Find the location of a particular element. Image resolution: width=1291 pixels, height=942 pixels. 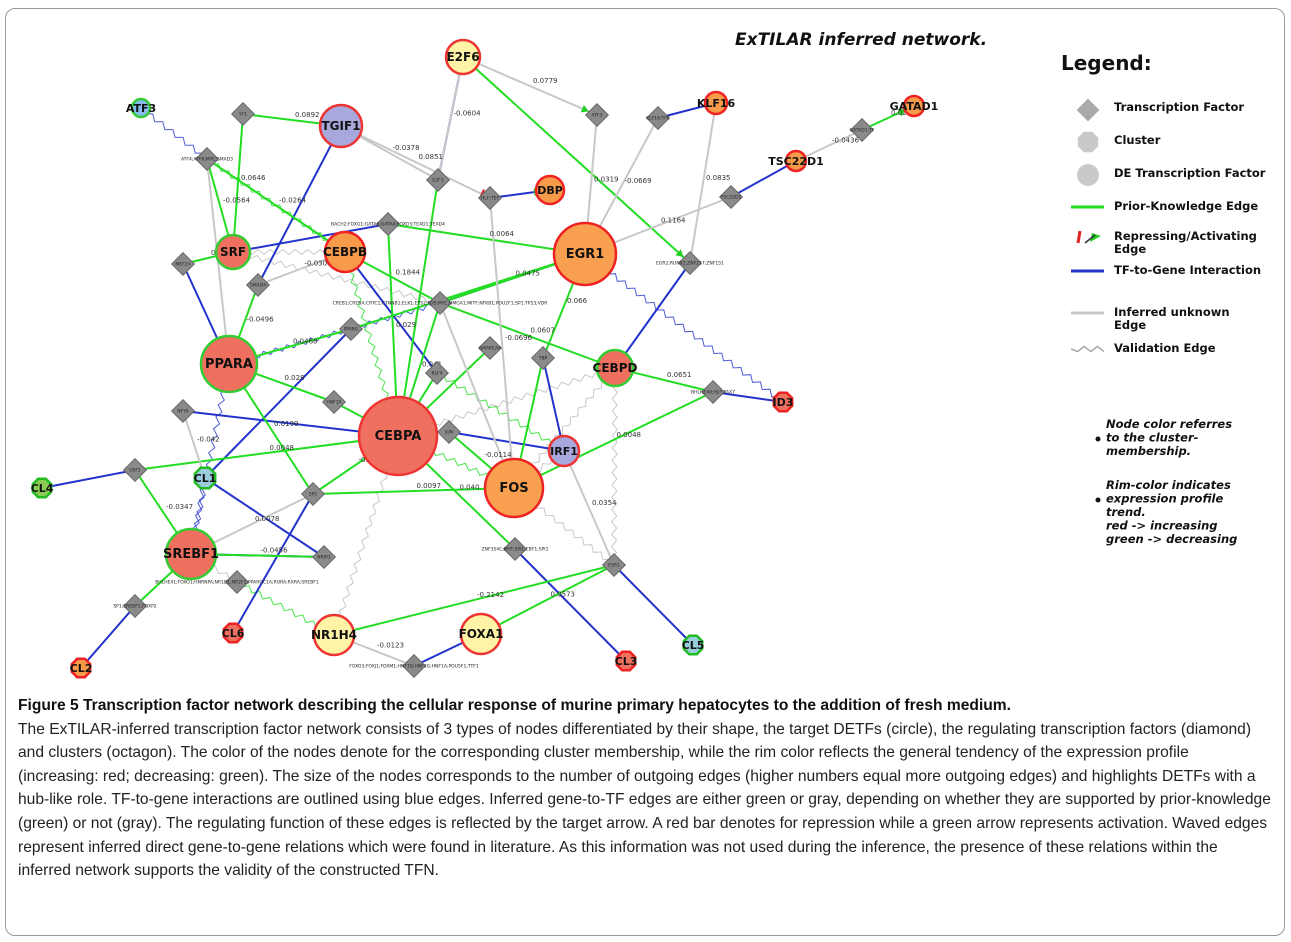

legend-item-tfgene: TF-to-Gene Interaction is located at coordinates (1166, 270).